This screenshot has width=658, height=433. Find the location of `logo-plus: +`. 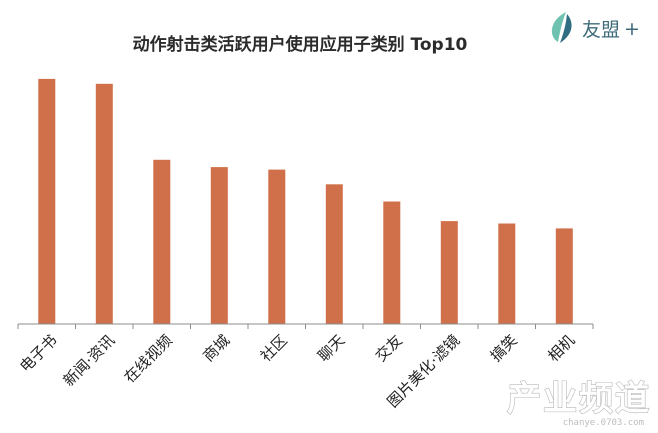

logo-plus: + is located at coordinates (632, 29).